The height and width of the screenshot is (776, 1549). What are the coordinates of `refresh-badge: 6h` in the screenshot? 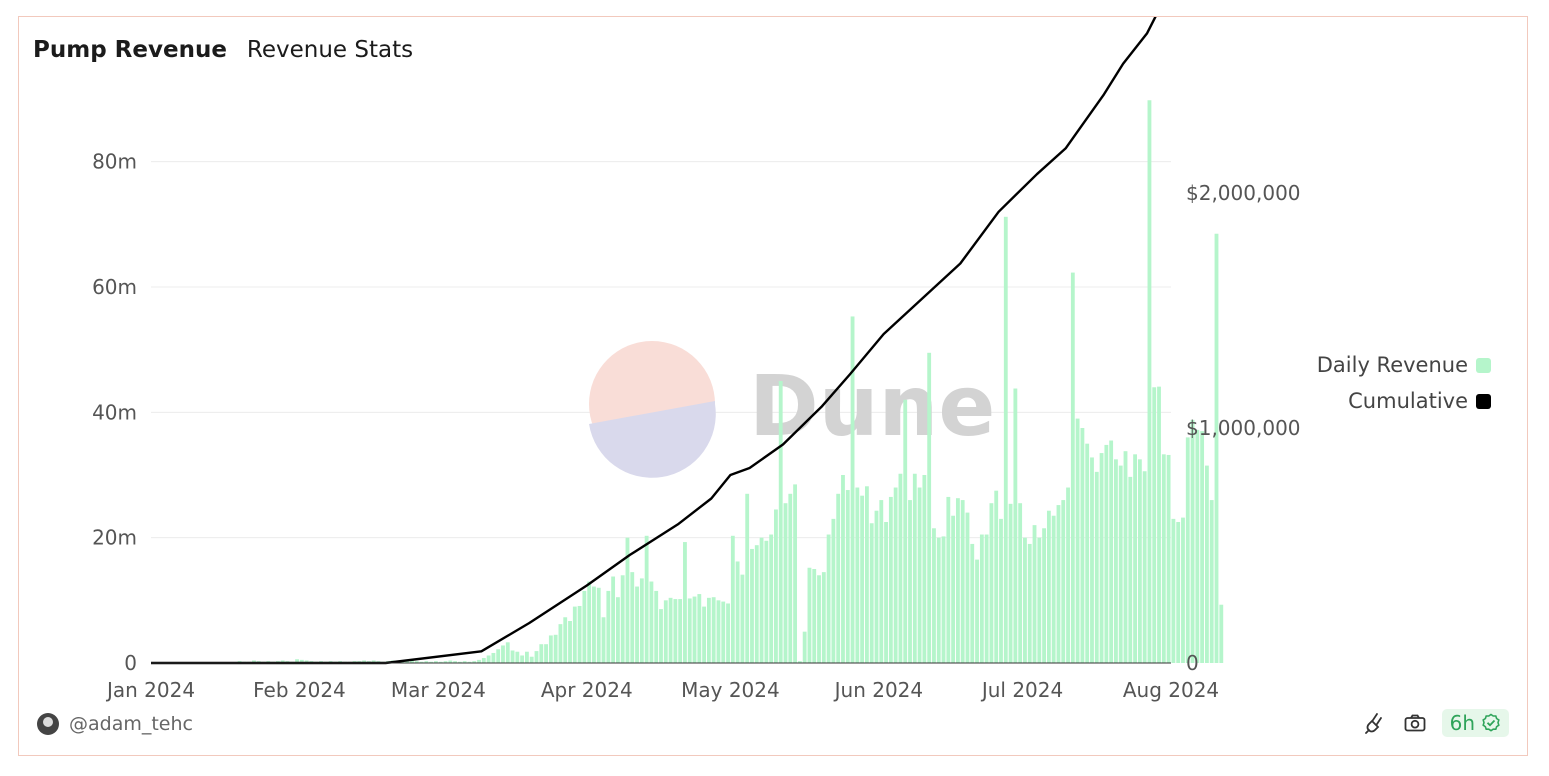 It's located at (1475, 723).